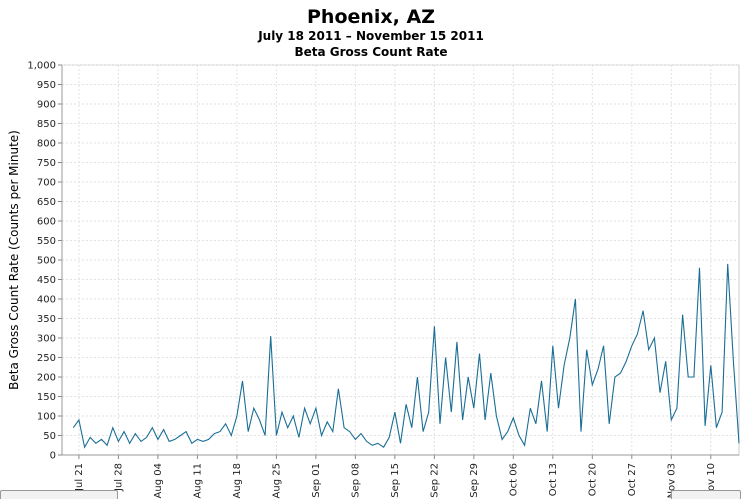  I want to click on y-tick-label: 250, so click(46, 358).